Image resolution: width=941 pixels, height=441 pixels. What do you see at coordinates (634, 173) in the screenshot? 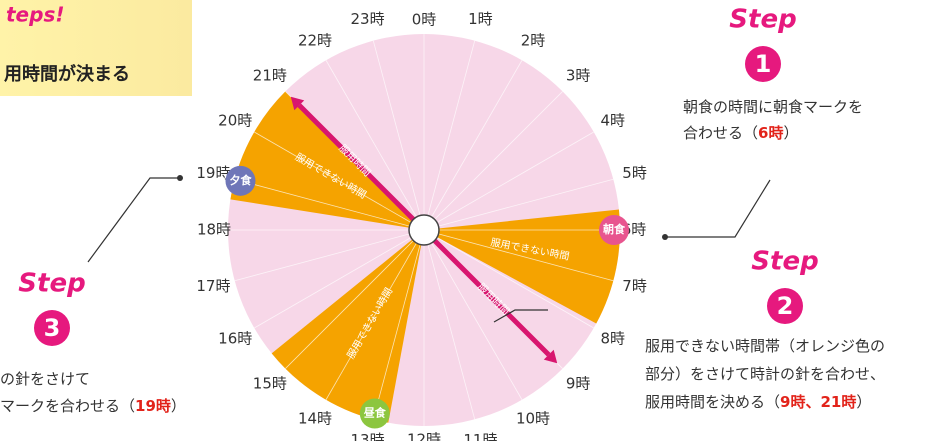
I see `hour-label: 5時` at bounding box center [634, 173].